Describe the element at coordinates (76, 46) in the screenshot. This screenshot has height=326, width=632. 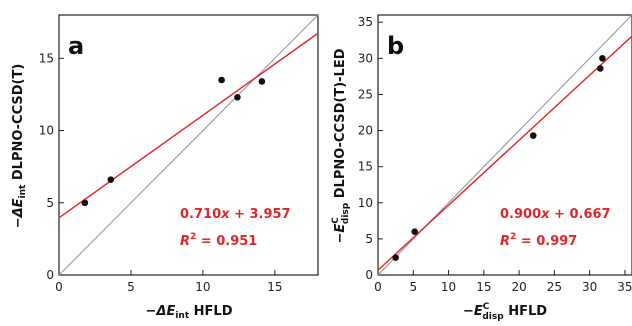
I see `panel-label: a` at that location.